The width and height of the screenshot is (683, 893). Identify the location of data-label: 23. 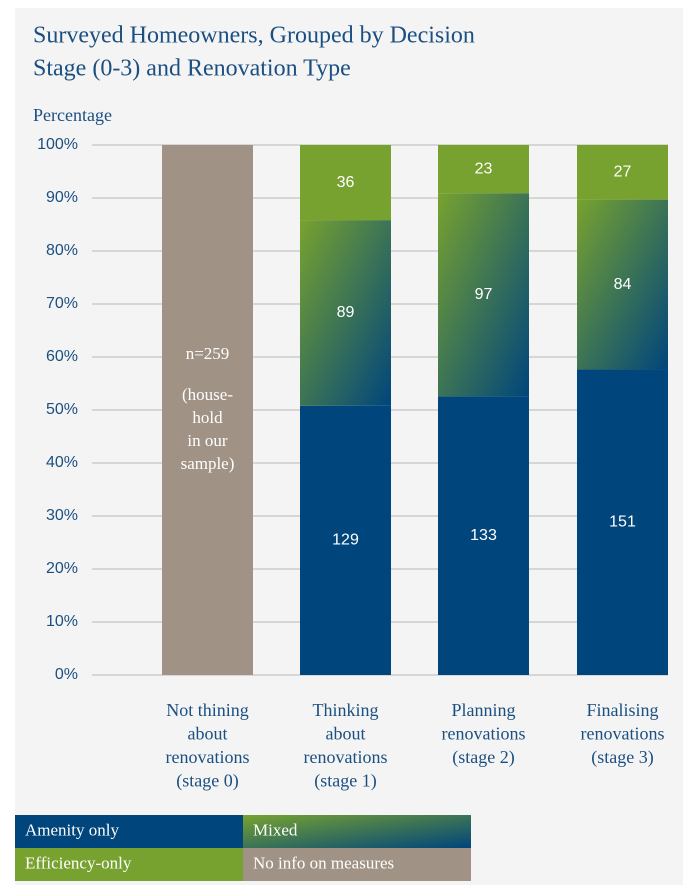
(484, 168).